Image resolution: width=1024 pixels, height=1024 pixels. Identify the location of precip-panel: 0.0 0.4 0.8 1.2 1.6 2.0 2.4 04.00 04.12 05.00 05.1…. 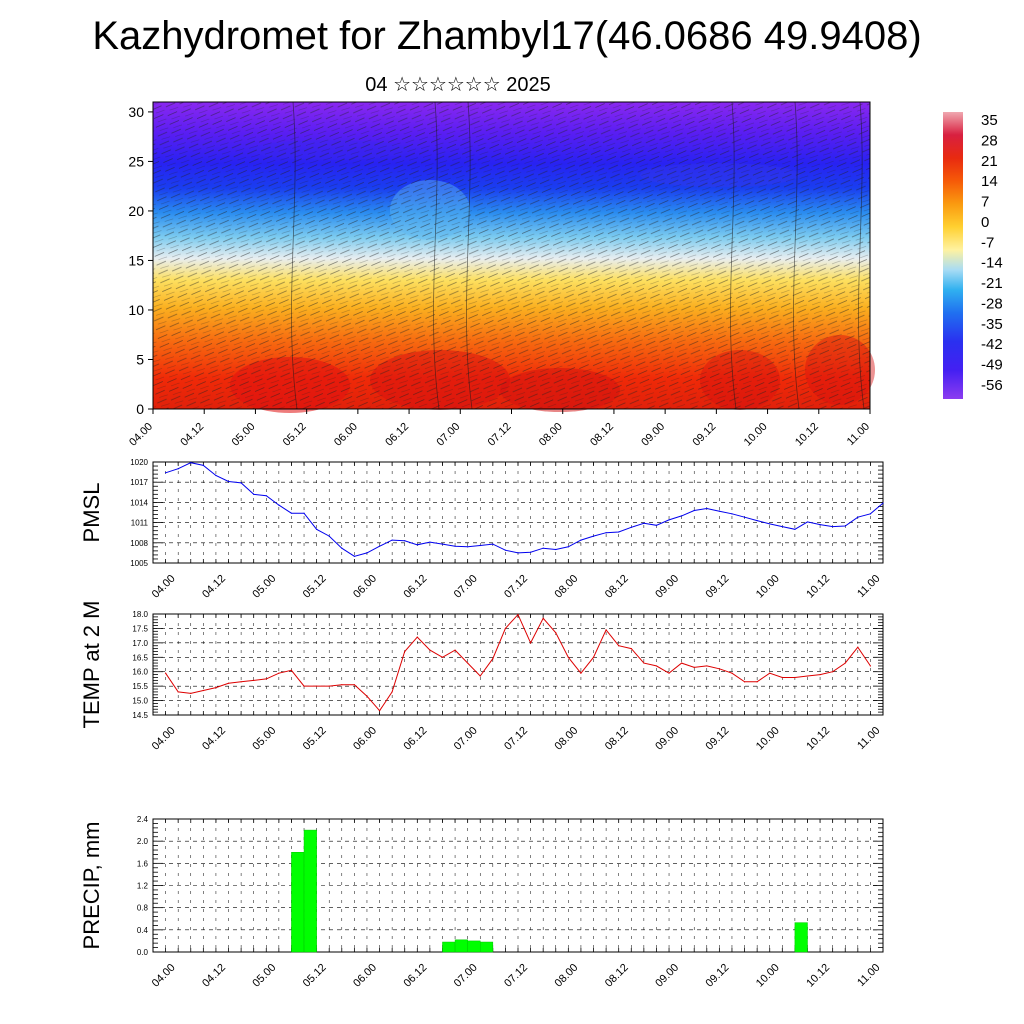
(481, 902).